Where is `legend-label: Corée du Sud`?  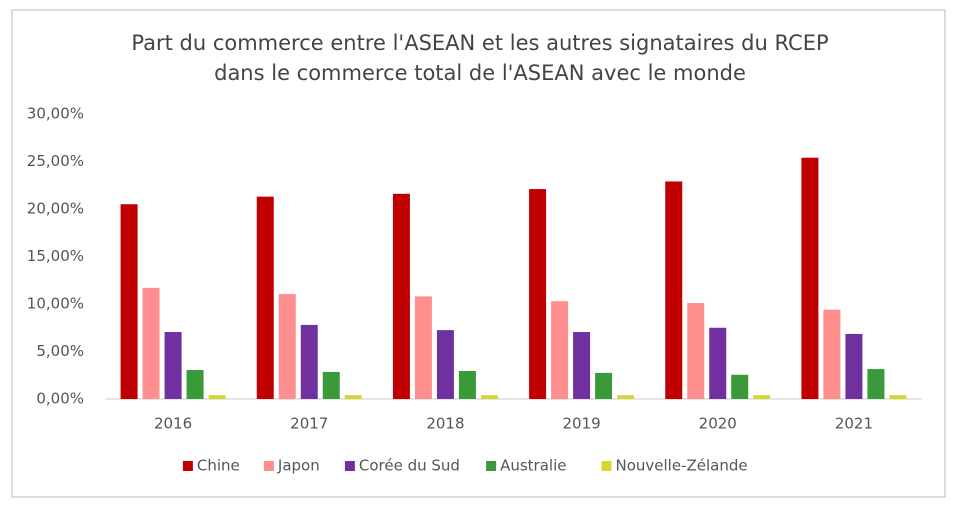
legend-label: Corée du Sud is located at coordinates (409, 466).